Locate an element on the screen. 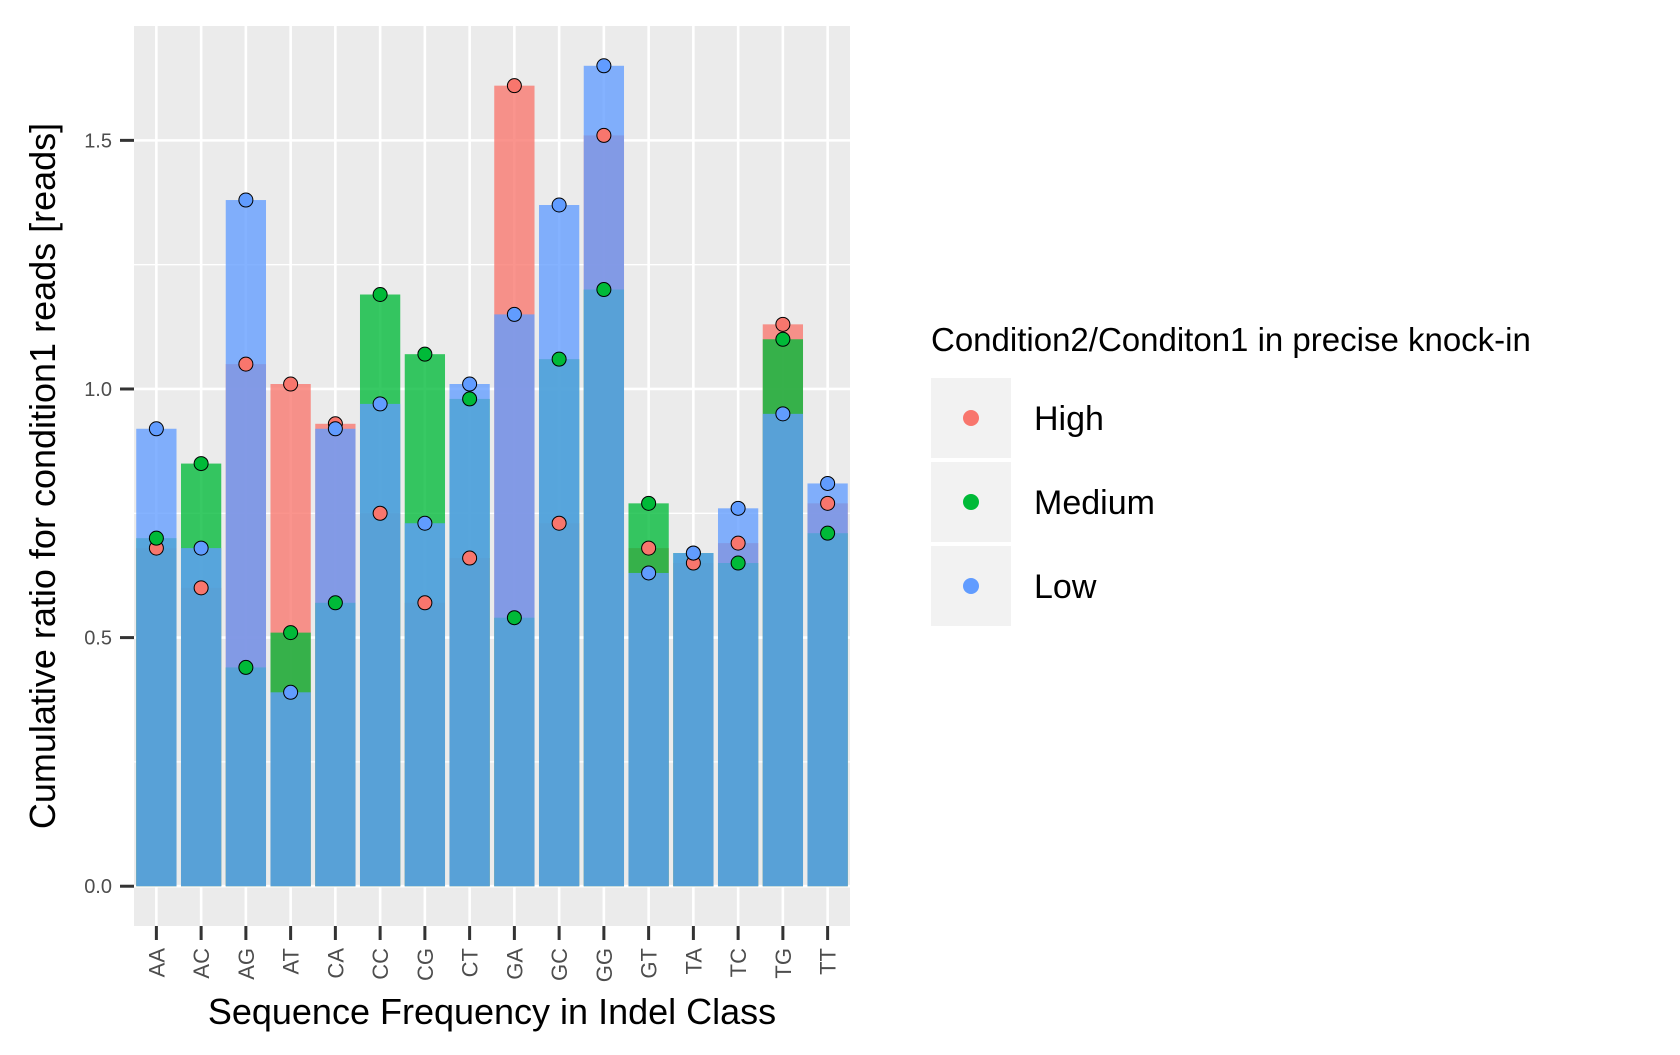 This screenshot has height=1055, width=1680. point-low-CT is located at coordinates (470, 384).